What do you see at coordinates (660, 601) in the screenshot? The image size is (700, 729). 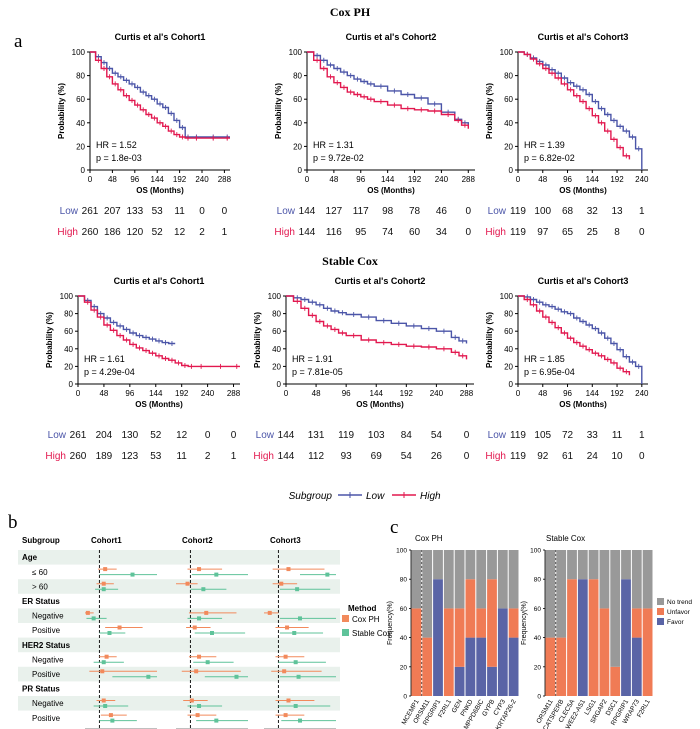 I see `stacked-bar-legend-swatch` at bounding box center [660, 601].